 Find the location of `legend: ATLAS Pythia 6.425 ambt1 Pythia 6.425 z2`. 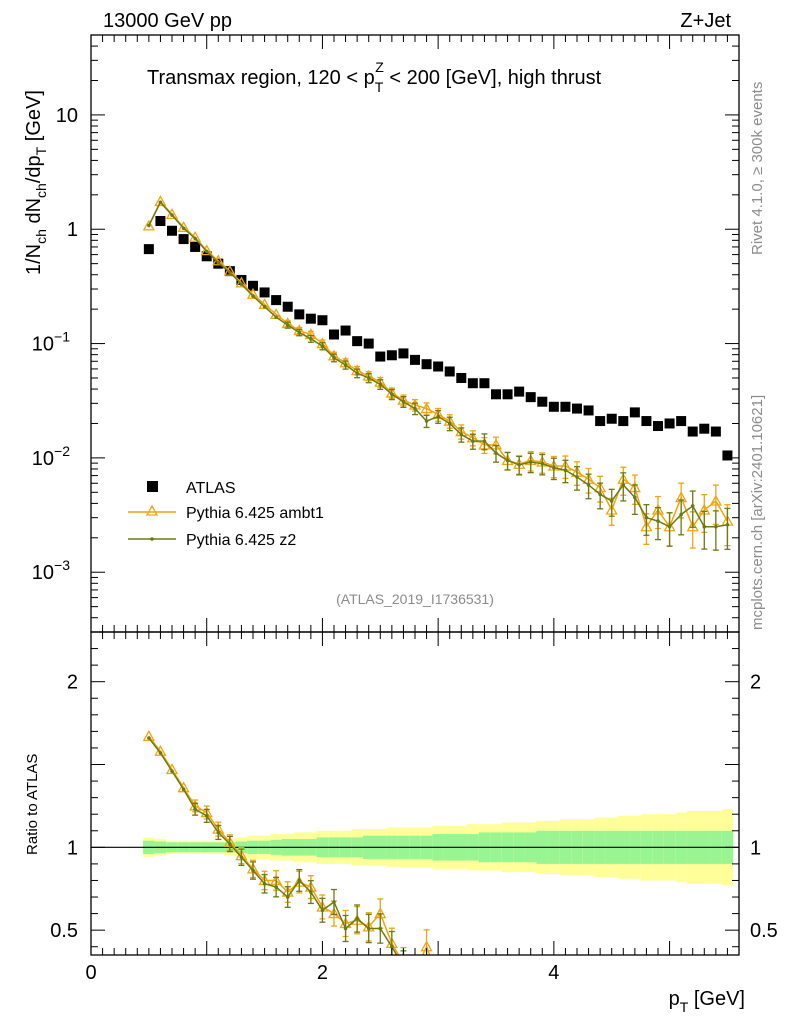

legend: ATLAS Pythia 6.425 ambt1 Pythia 6.425 z2 is located at coordinates (226, 514).